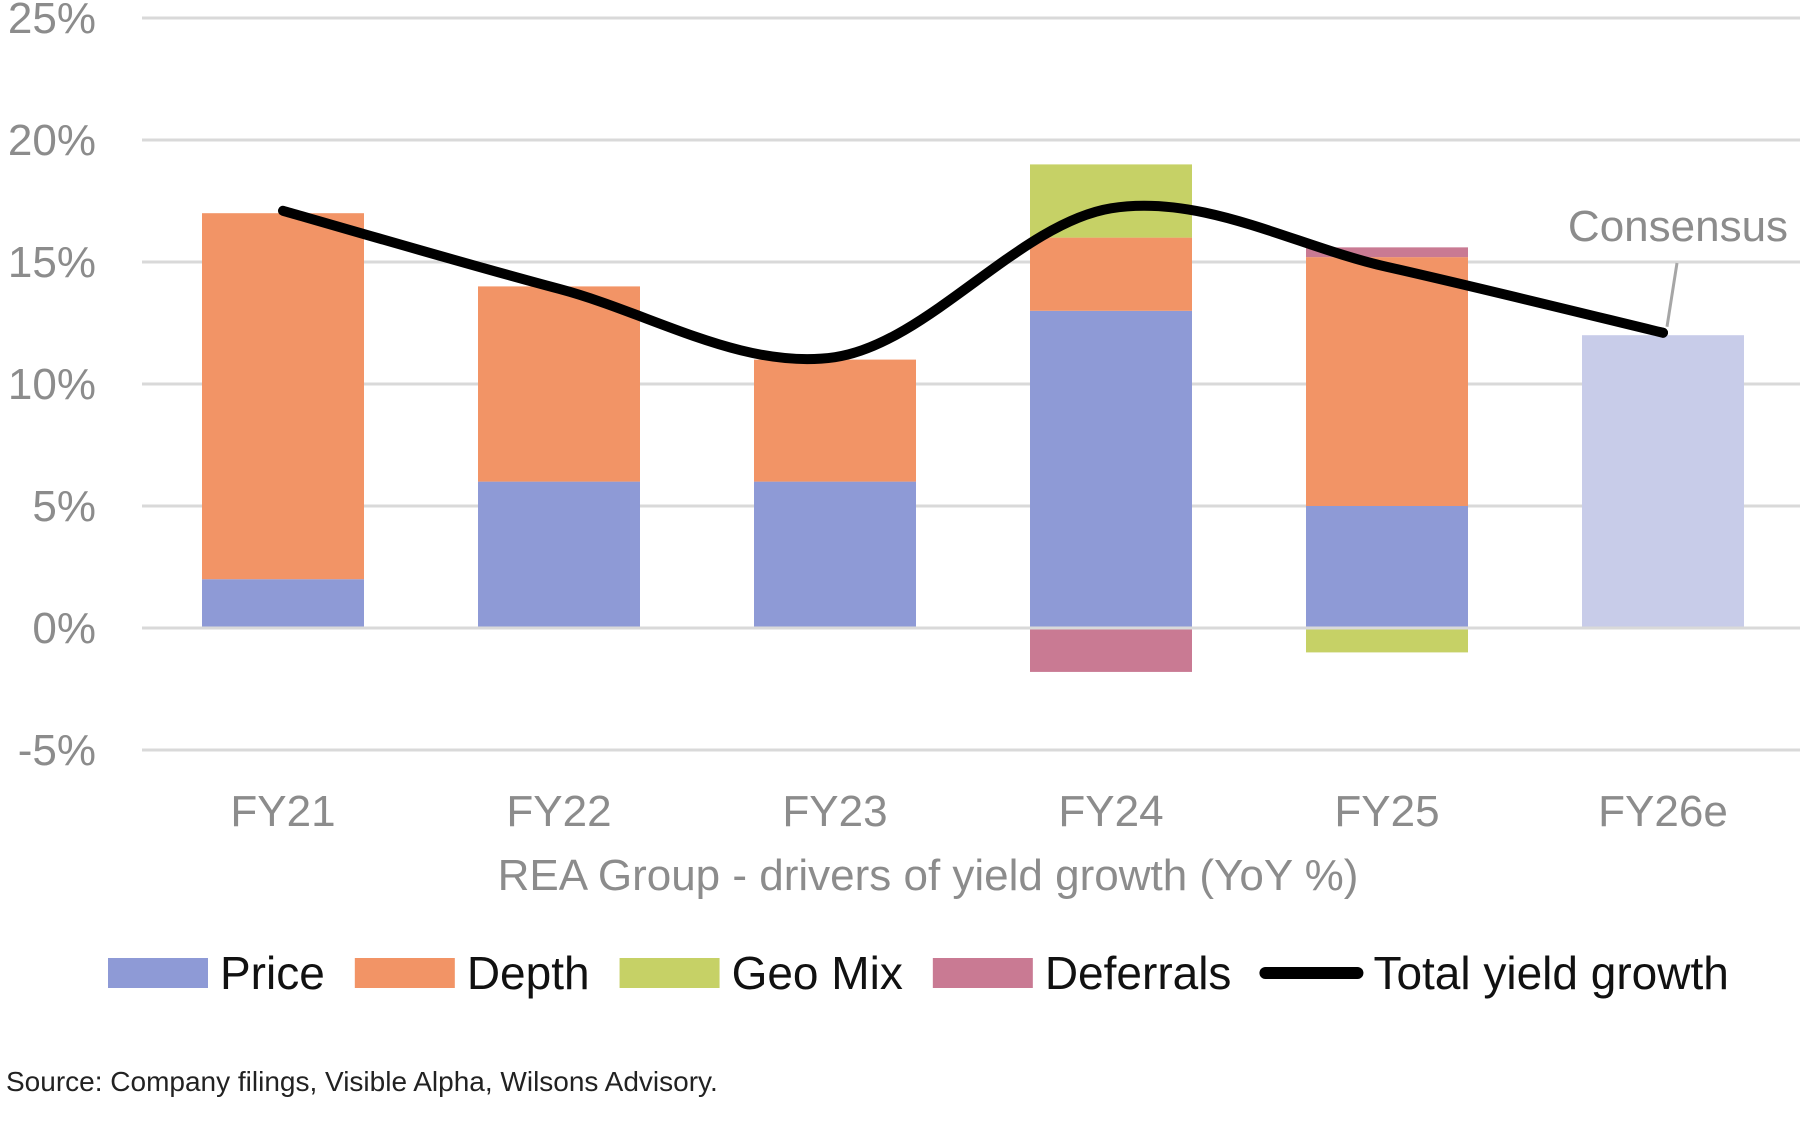  I want to click on x-tick-label: FY24, so click(1110, 811).